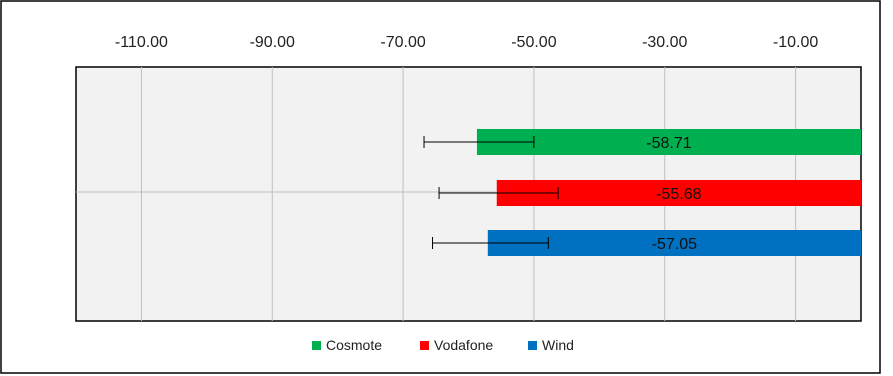  What do you see at coordinates (678, 194) in the screenshot?
I see `data-label-vodafone: -55.68` at bounding box center [678, 194].